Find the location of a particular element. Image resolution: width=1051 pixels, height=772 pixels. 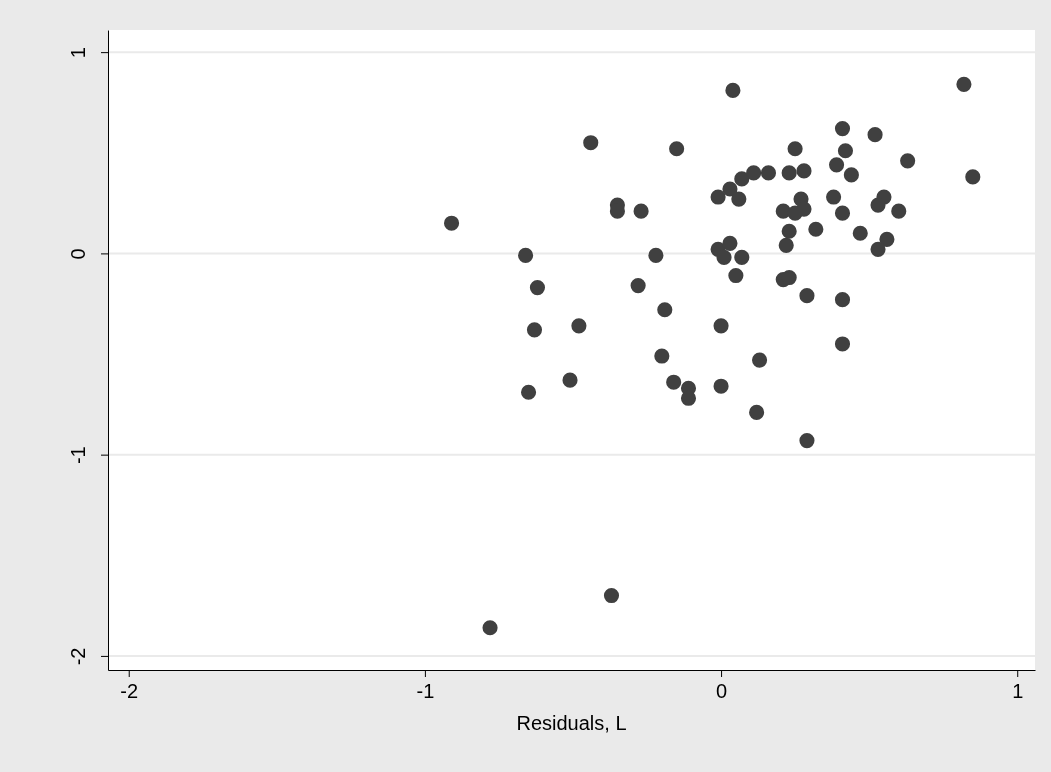

x-tick-label: 1 is located at coordinates (1018, 691).